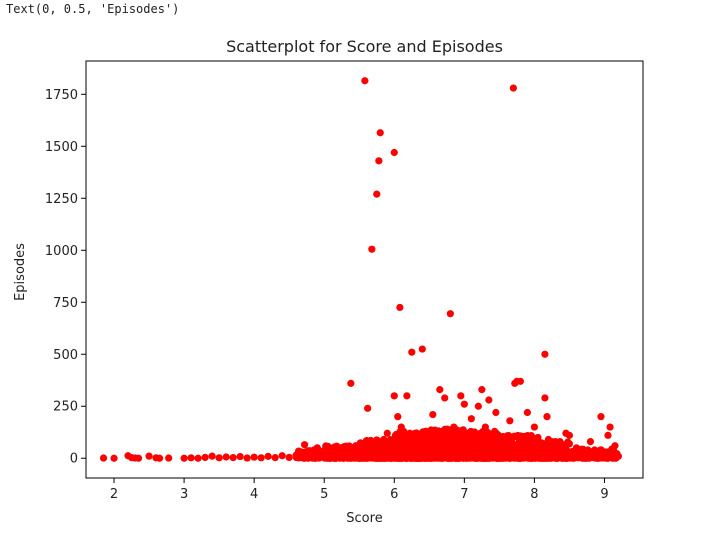 This screenshot has height=547, width=718. What do you see at coordinates (324, 494) in the screenshot?
I see `x-tick-label: 5` at bounding box center [324, 494].